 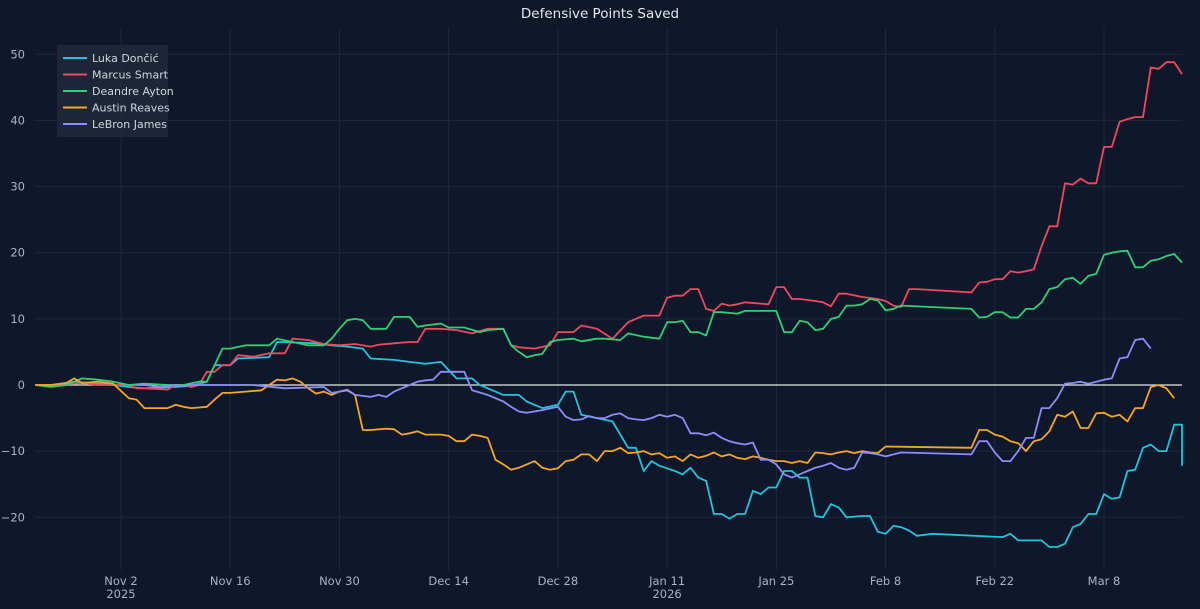 I want to click on x-tick-label: Jan 11, so click(x=666, y=581).